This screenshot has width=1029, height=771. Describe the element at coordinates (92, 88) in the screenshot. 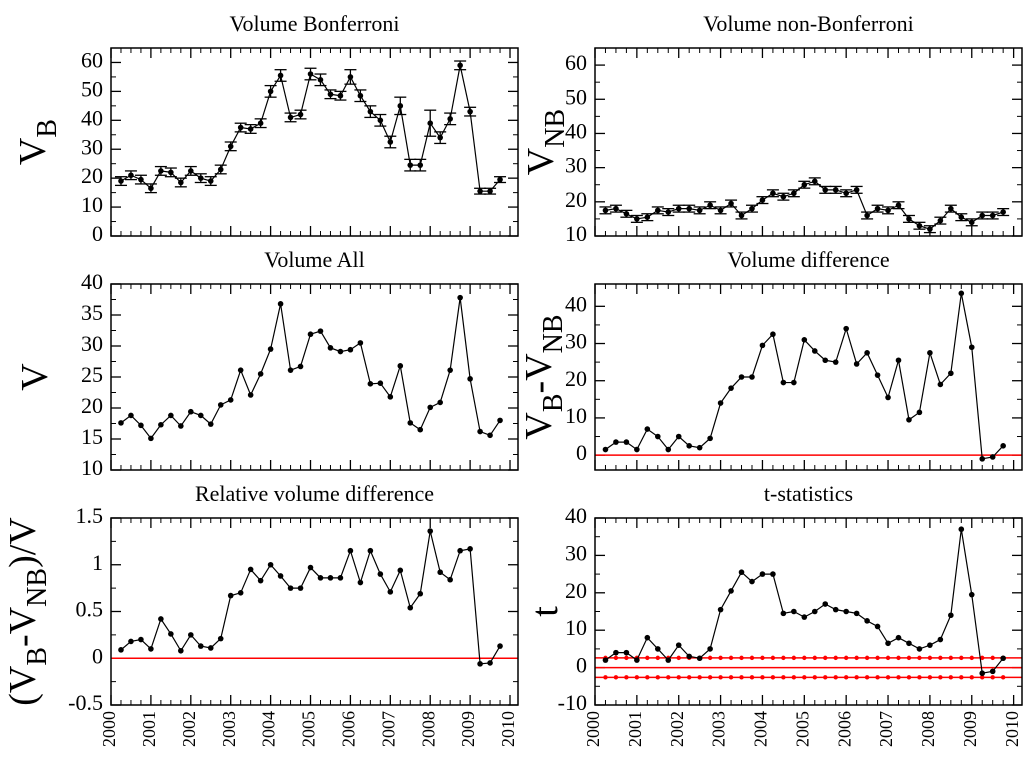

I see `y-tick-label: 50` at that location.